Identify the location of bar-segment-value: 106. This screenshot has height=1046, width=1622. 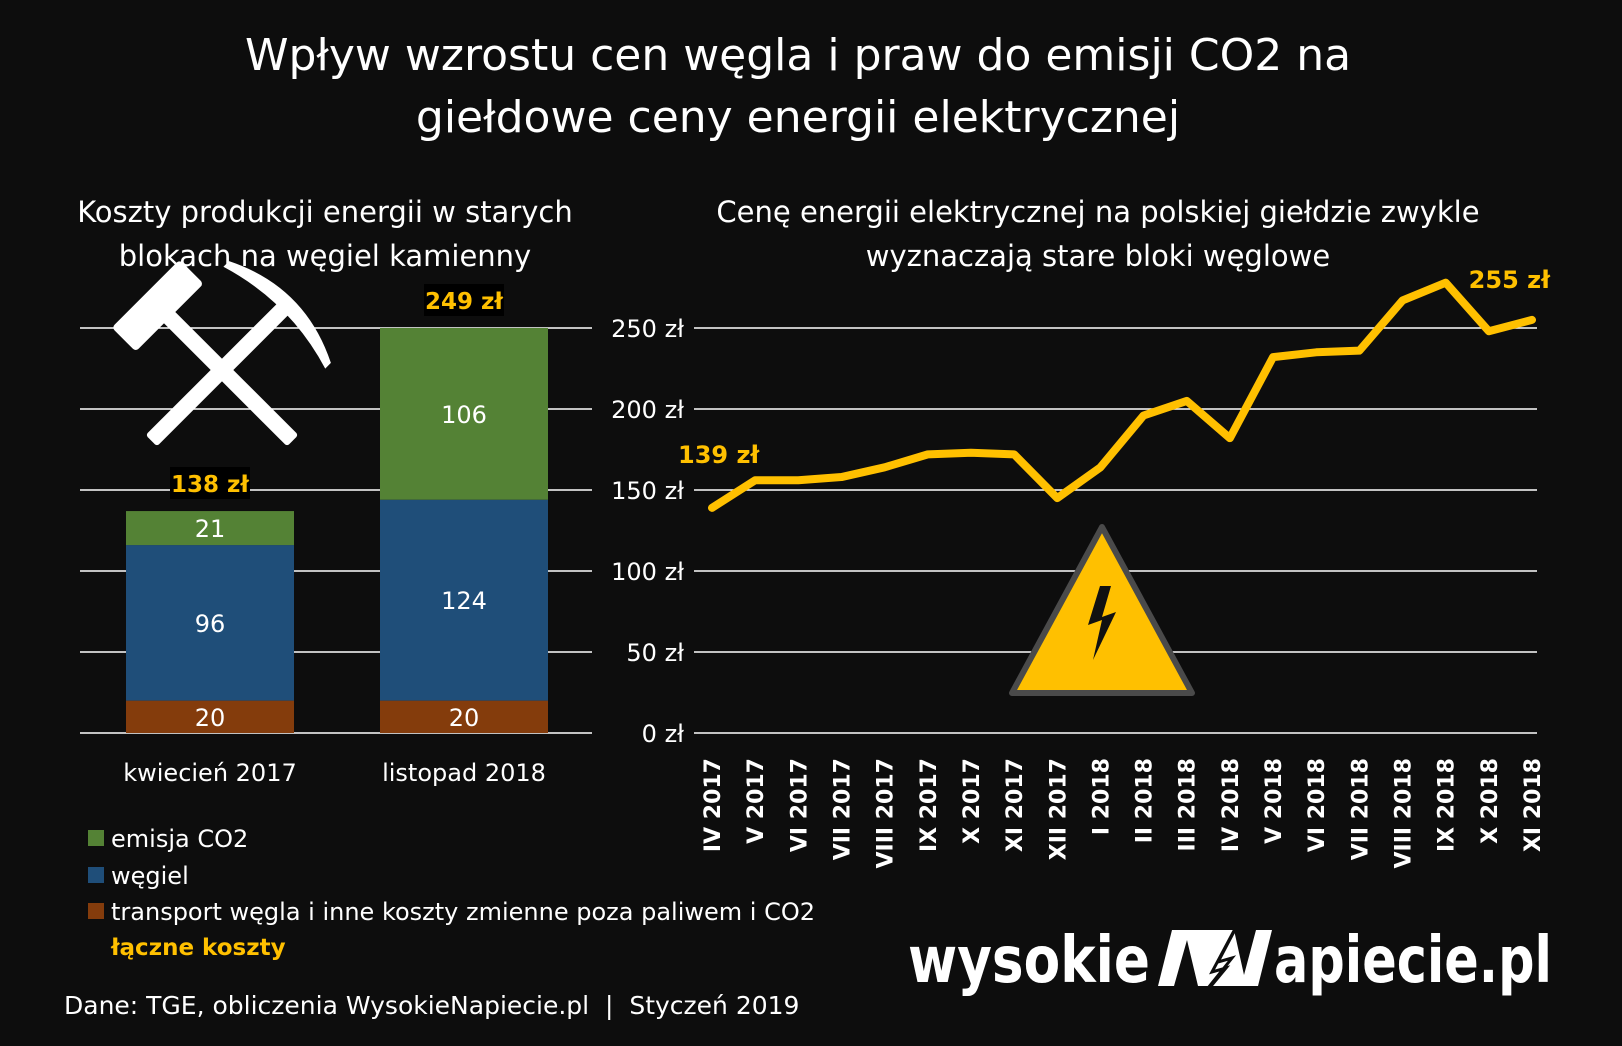
(464, 415).